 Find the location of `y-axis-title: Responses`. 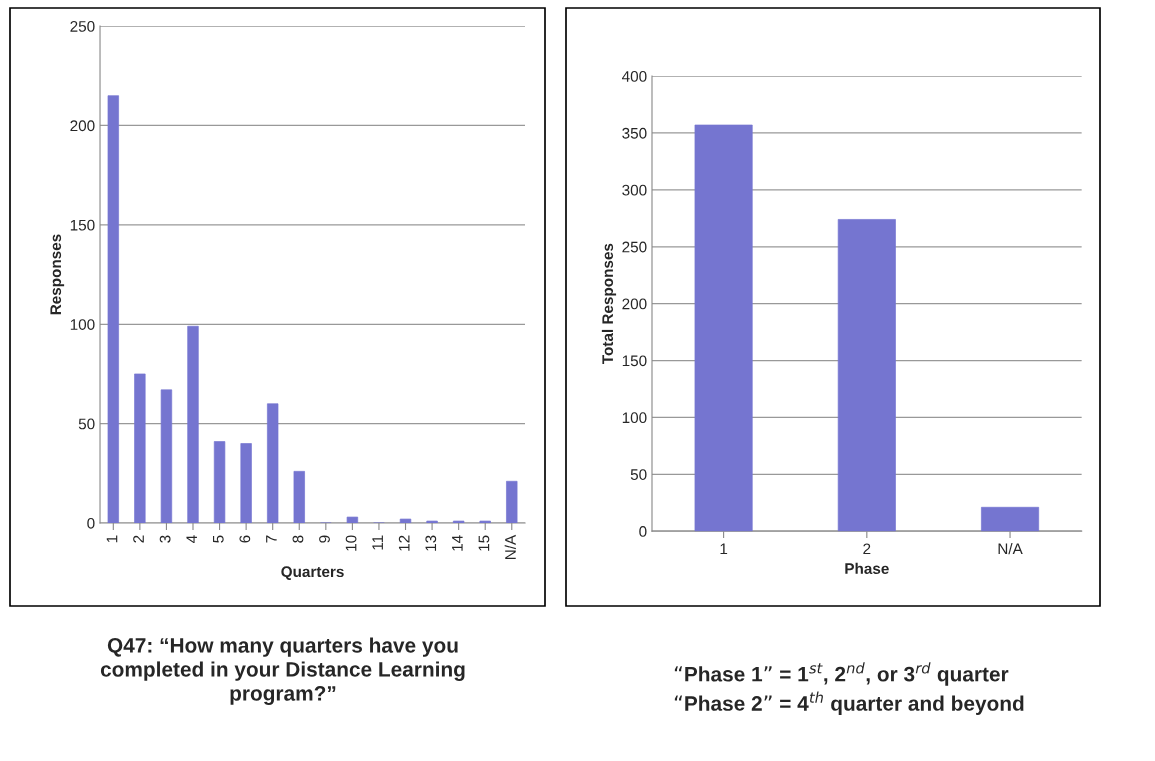

y-axis-title: Responses is located at coordinates (57, 274).